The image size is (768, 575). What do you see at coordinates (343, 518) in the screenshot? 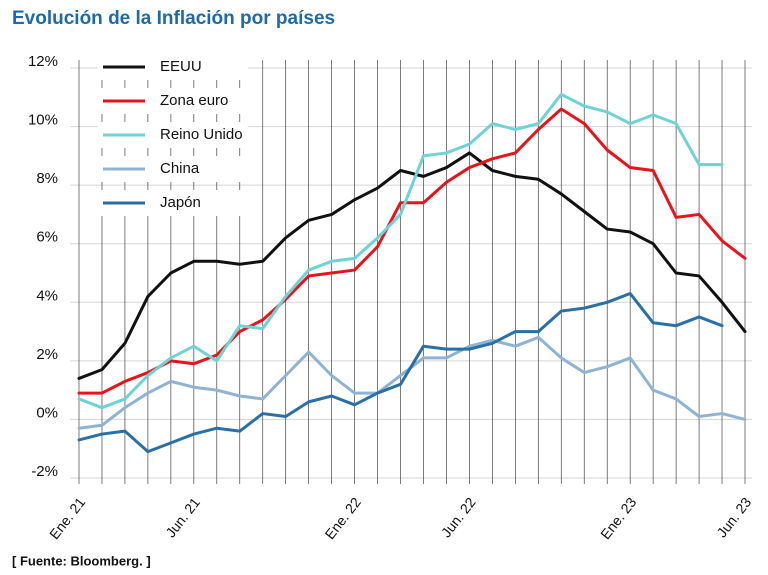
I see `x-tick-label: Ene. 22` at bounding box center [343, 518].